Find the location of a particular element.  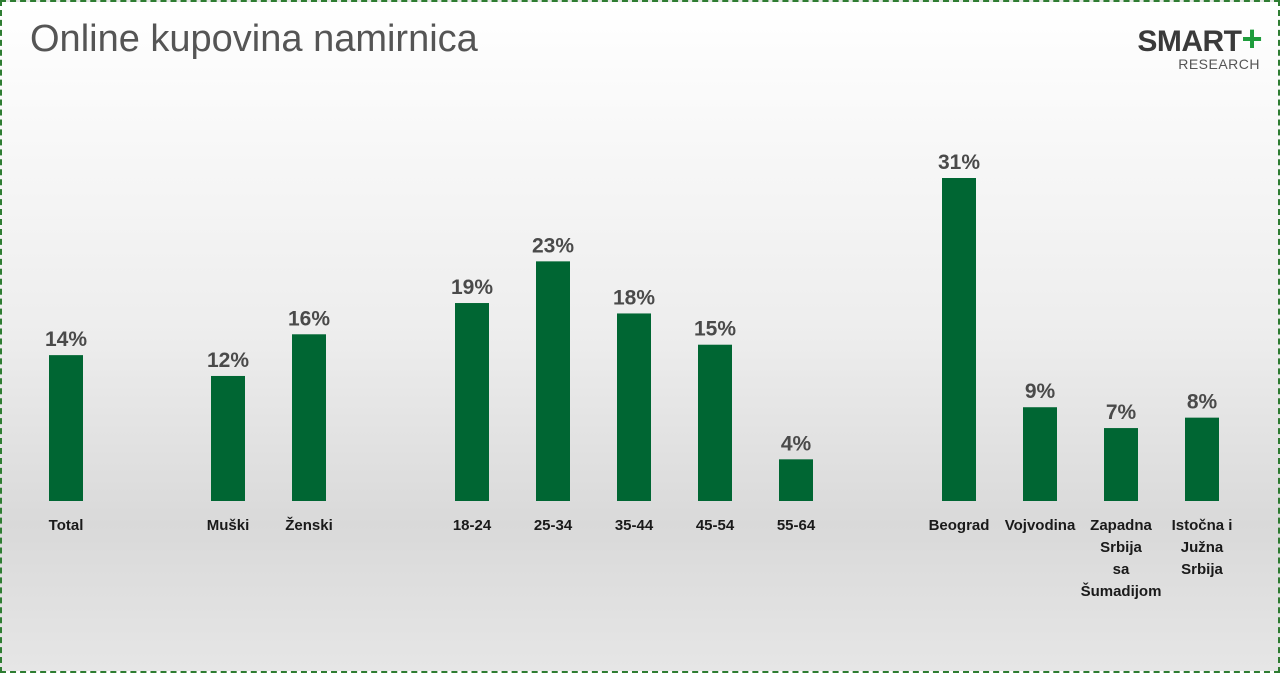

value-label-4: 23% is located at coordinates (553, 245).